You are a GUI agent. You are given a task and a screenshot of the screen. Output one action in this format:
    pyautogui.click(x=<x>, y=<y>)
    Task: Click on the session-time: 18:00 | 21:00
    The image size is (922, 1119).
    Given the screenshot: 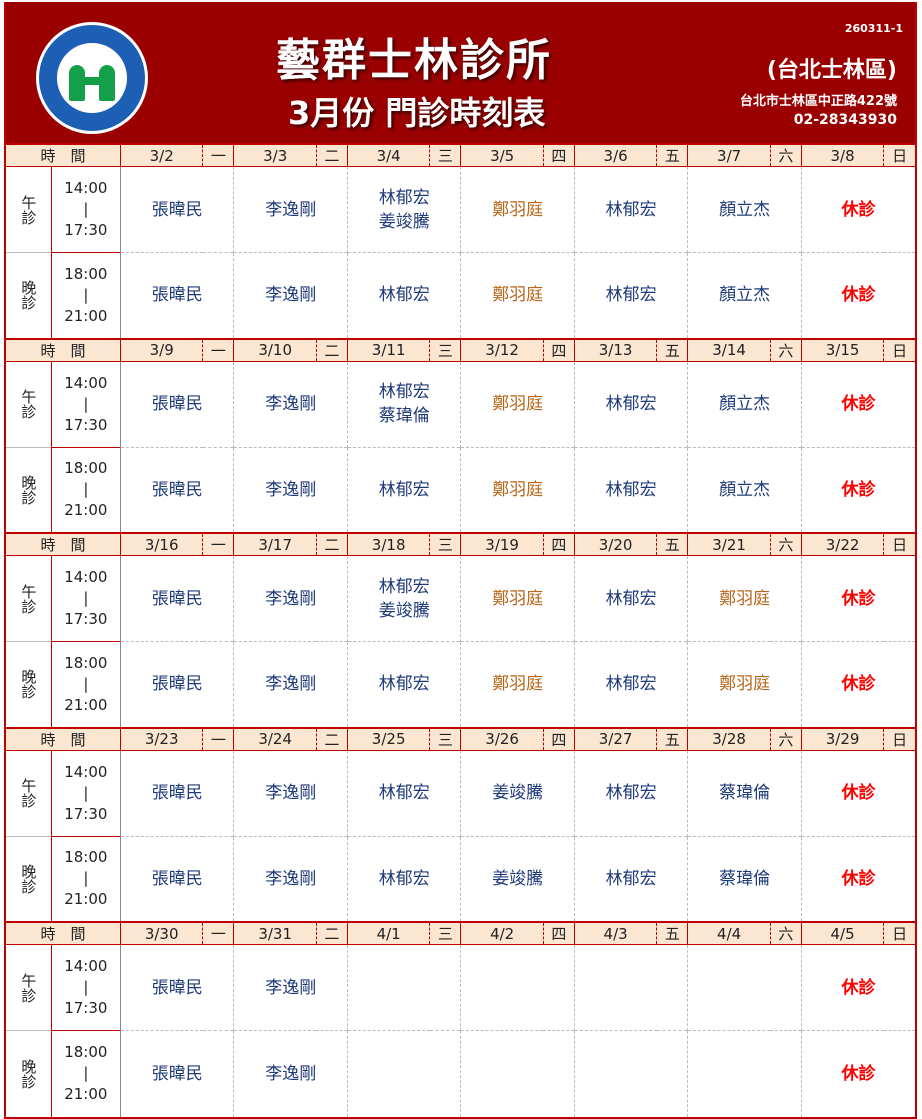 What is the action you would take?
    pyautogui.click(x=85, y=878)
    